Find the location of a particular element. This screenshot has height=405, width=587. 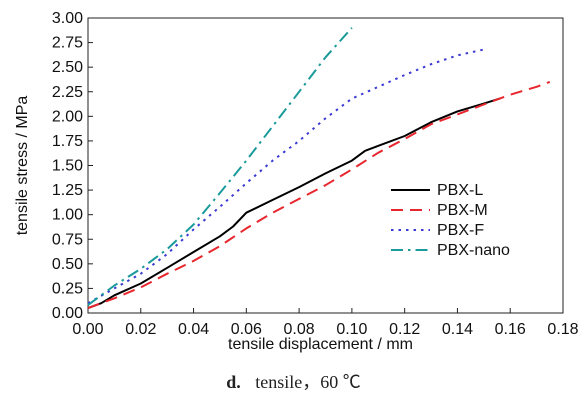

y-tick-label: 1.75 is located at coordinates (67, 141).